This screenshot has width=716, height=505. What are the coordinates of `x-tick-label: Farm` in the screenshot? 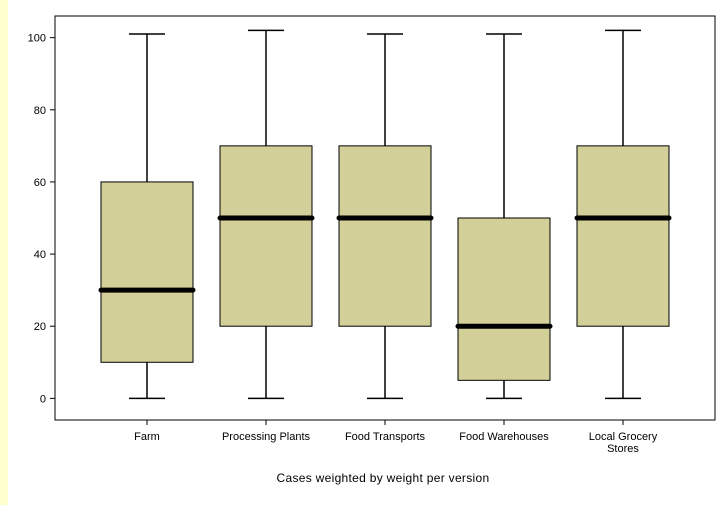 It's located at (147, 437).